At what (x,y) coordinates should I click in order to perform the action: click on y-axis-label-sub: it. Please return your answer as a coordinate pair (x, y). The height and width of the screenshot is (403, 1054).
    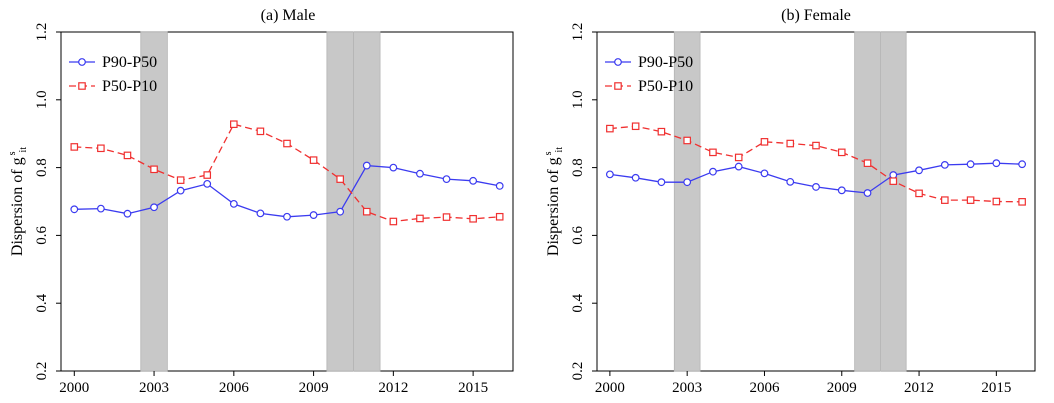
    Looking at the image, I should click on (23, 150).